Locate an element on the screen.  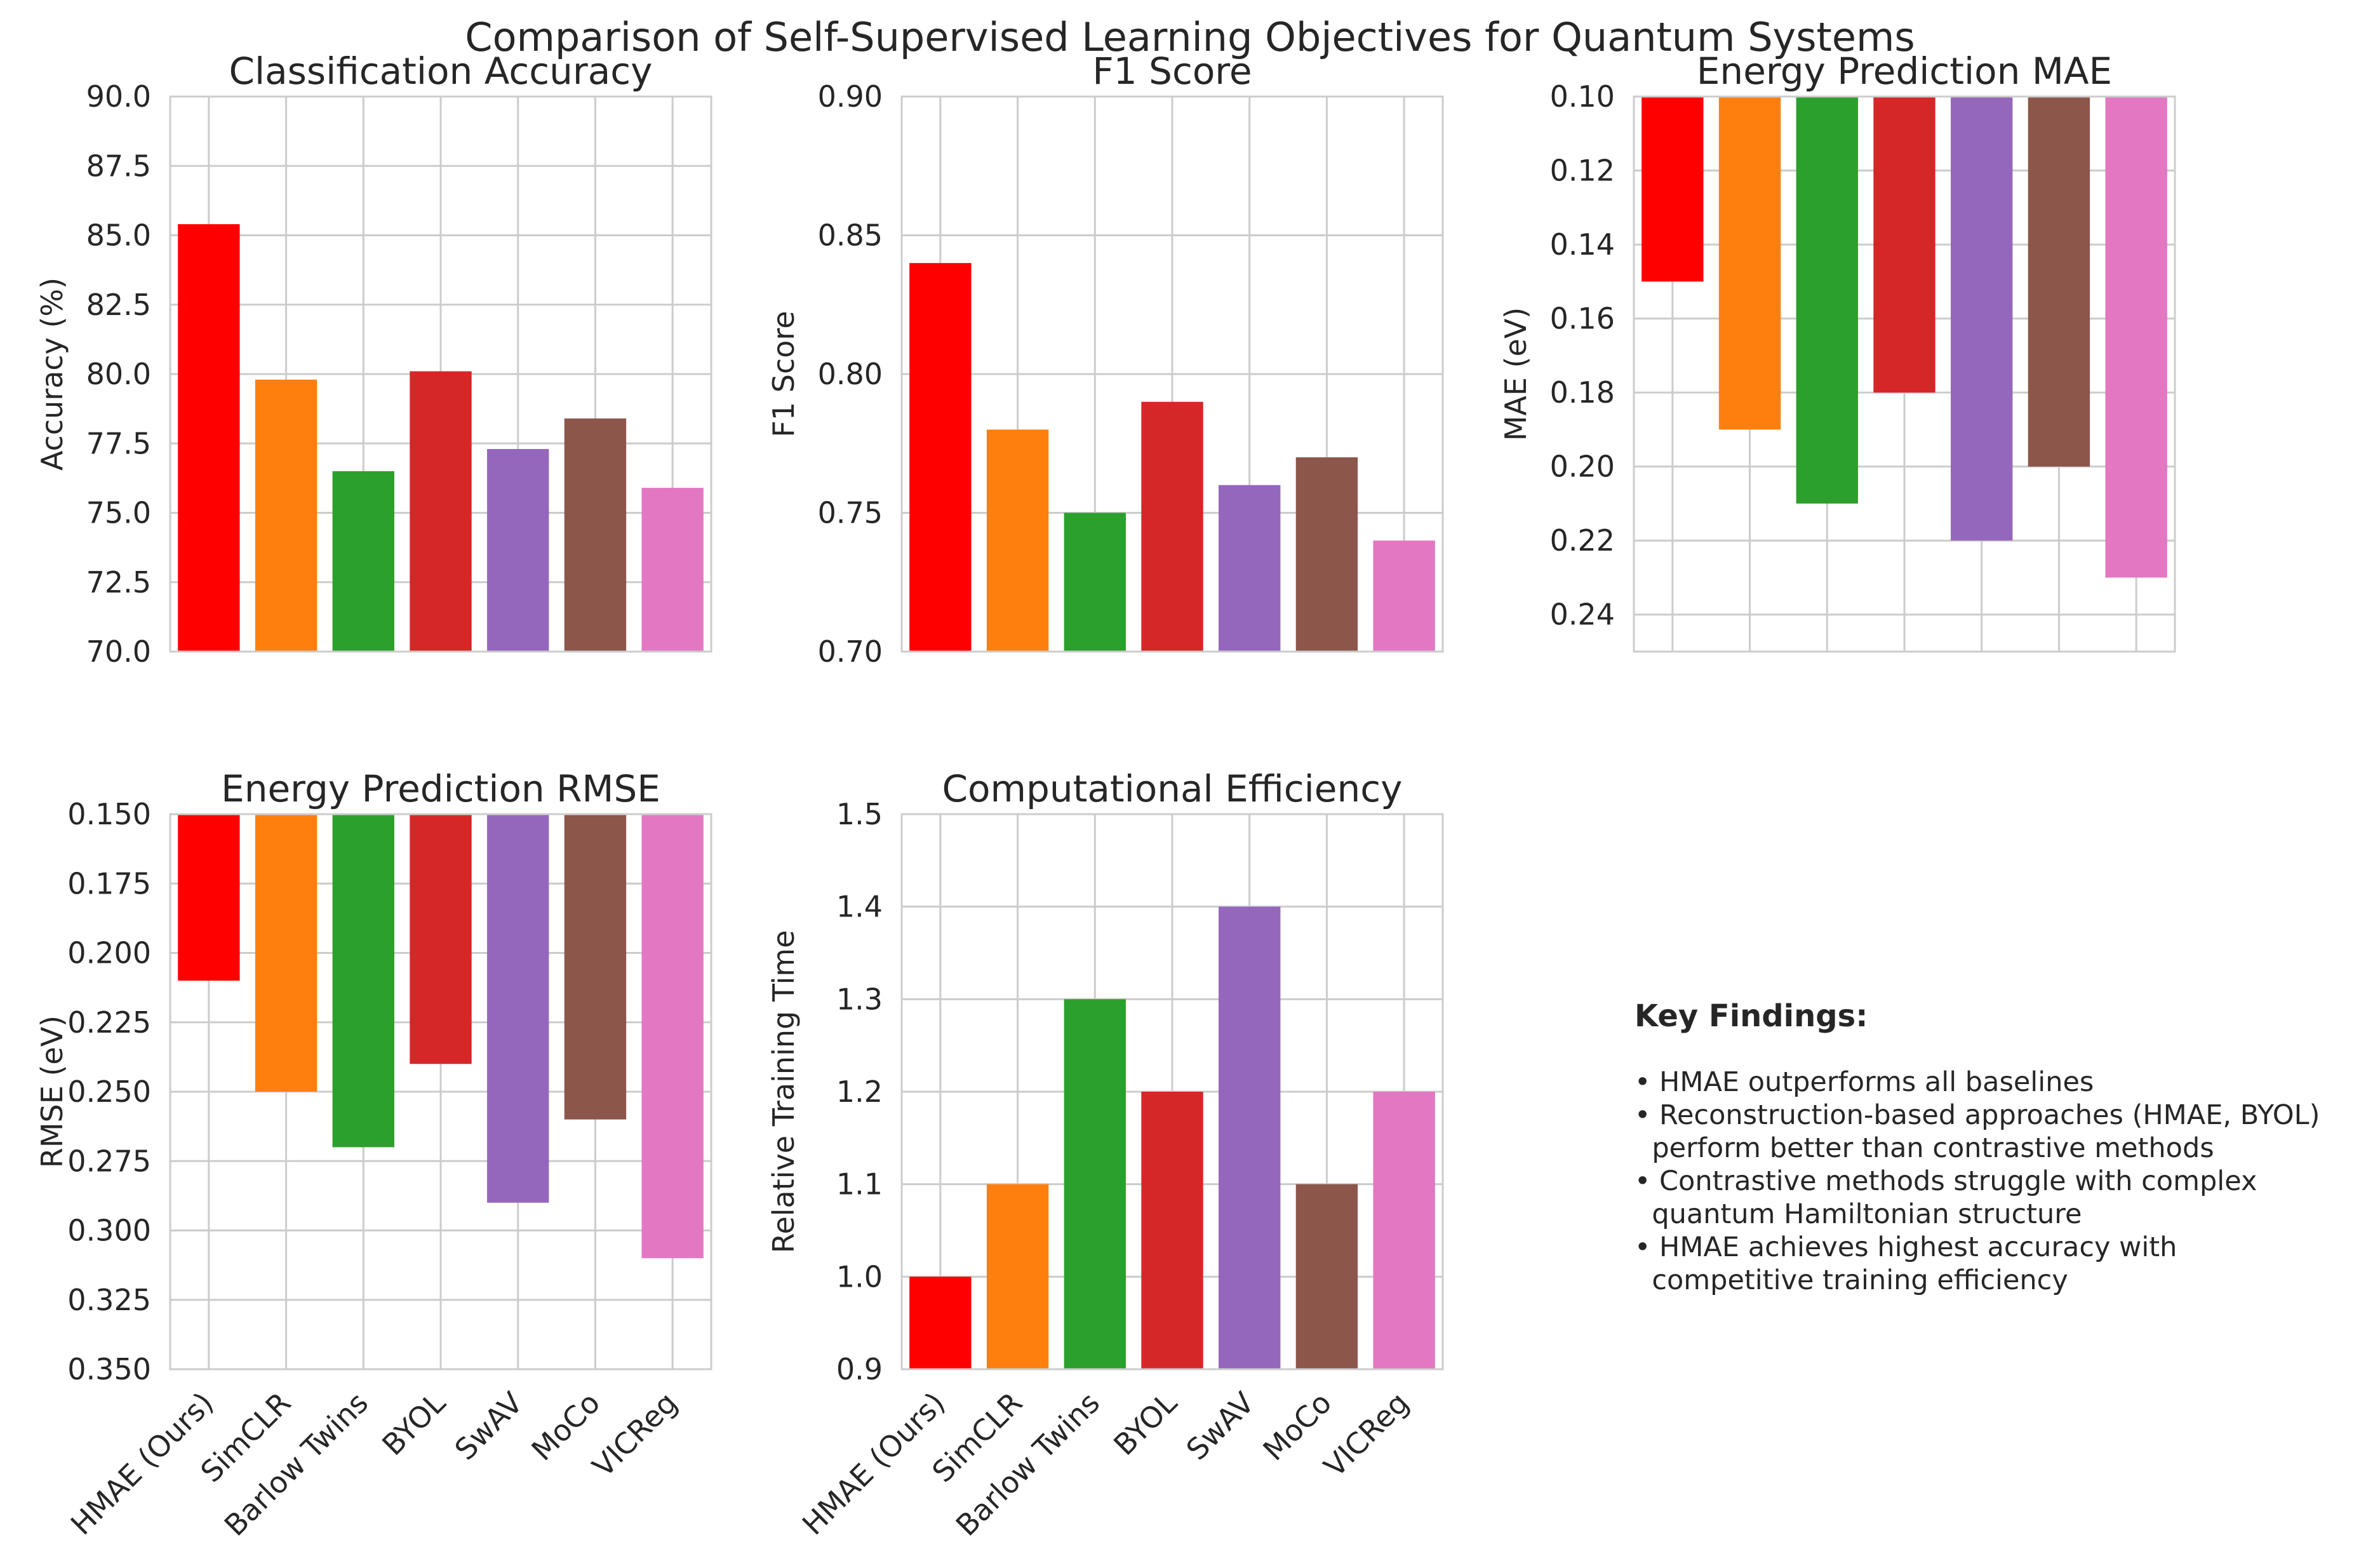
y-axis-label: MAE (eV) is located at coordinates (1516, 374).